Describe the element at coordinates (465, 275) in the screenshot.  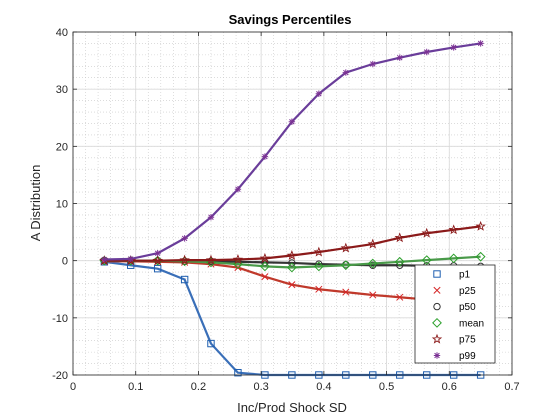
I see `legend-label-p1: p1` at that location.